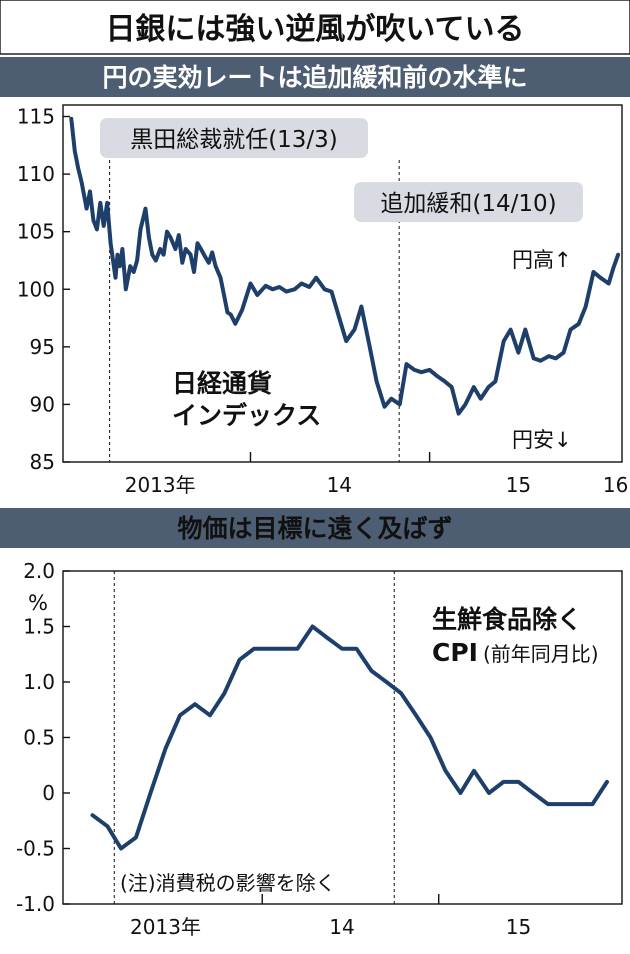 This screenshot has height=954, width=630. What do you see at coordinates (36, 117) in the screenshot?
I see `y-tick-label: 115` at bounding box center [36, 117].